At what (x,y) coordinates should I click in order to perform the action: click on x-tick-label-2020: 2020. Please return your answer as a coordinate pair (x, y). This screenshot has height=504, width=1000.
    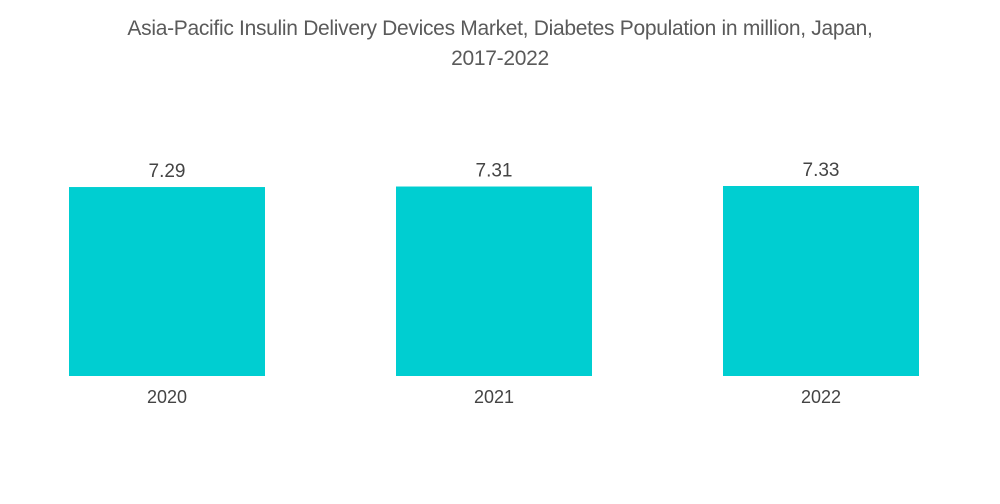
    Looking at the image, I should click on (167, 397).